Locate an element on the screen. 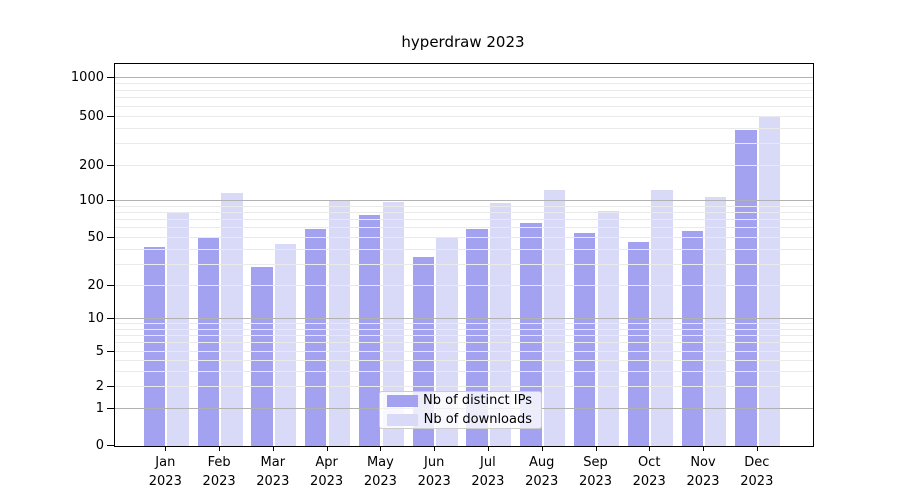 The height and width of the screenshot is (500, 900). y-tick-label-2: 2 is located at coordinates (99, 386).